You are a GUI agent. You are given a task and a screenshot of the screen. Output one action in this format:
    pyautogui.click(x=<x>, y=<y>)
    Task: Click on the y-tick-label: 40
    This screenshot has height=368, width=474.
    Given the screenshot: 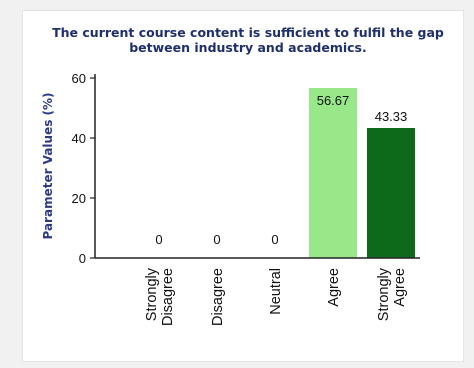 What is the action you would take?
    pyautogui.click(x=79, y=138)
    